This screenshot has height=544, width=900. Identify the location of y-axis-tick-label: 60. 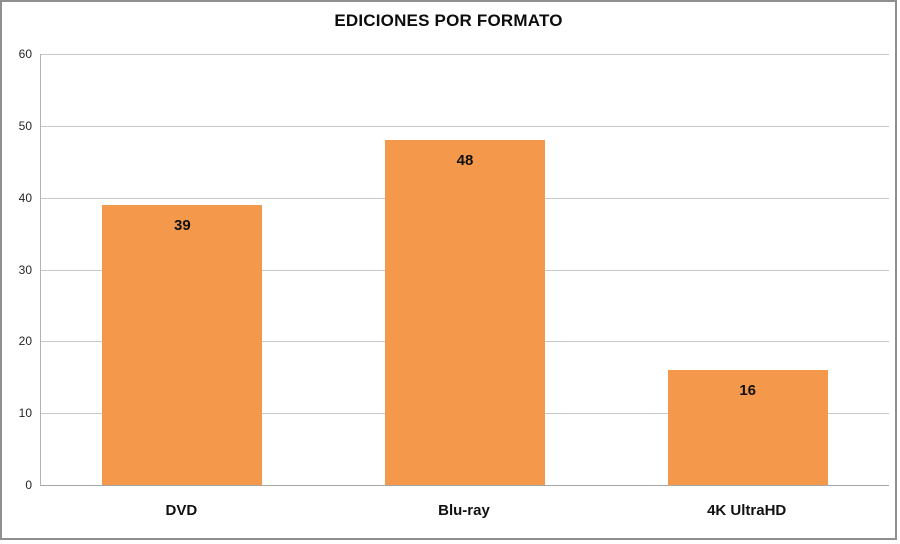
(25, 54).